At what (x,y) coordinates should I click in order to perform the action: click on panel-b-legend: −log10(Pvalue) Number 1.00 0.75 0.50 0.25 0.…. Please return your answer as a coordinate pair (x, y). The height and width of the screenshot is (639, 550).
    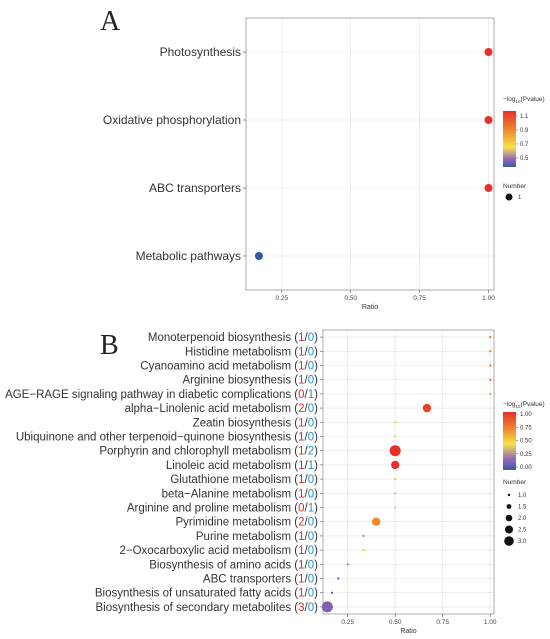
    Looking at the image, I should click on (524, 473).